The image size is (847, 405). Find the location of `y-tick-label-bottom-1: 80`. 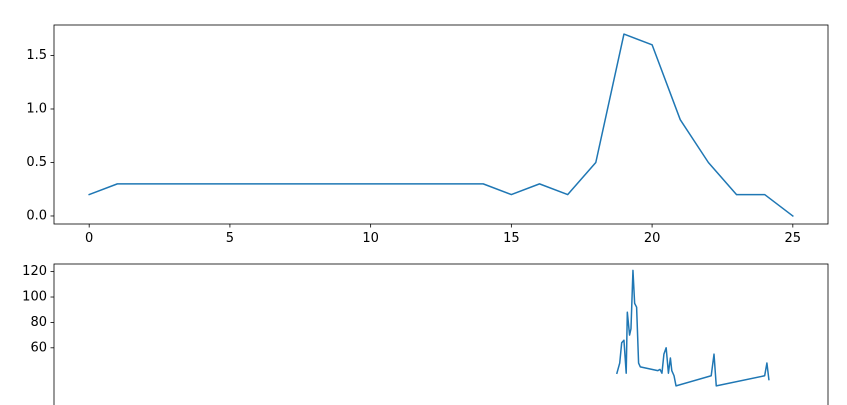

y-tick-label-bottom-1: 80 is located at coordinates (38, 322).